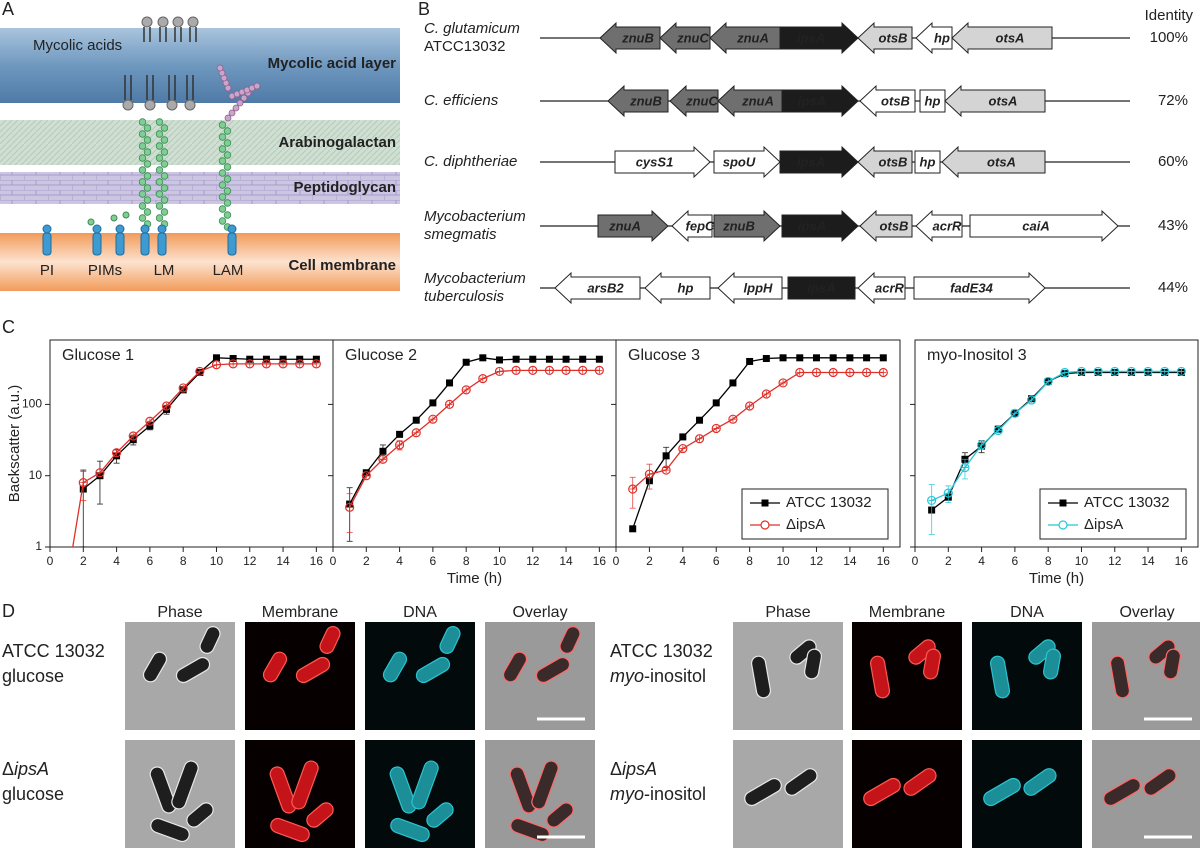  What do you see at coordinates (701, 100) in the screenshot?
I see `gene-name: znuC` at bounding box center [701, 100].